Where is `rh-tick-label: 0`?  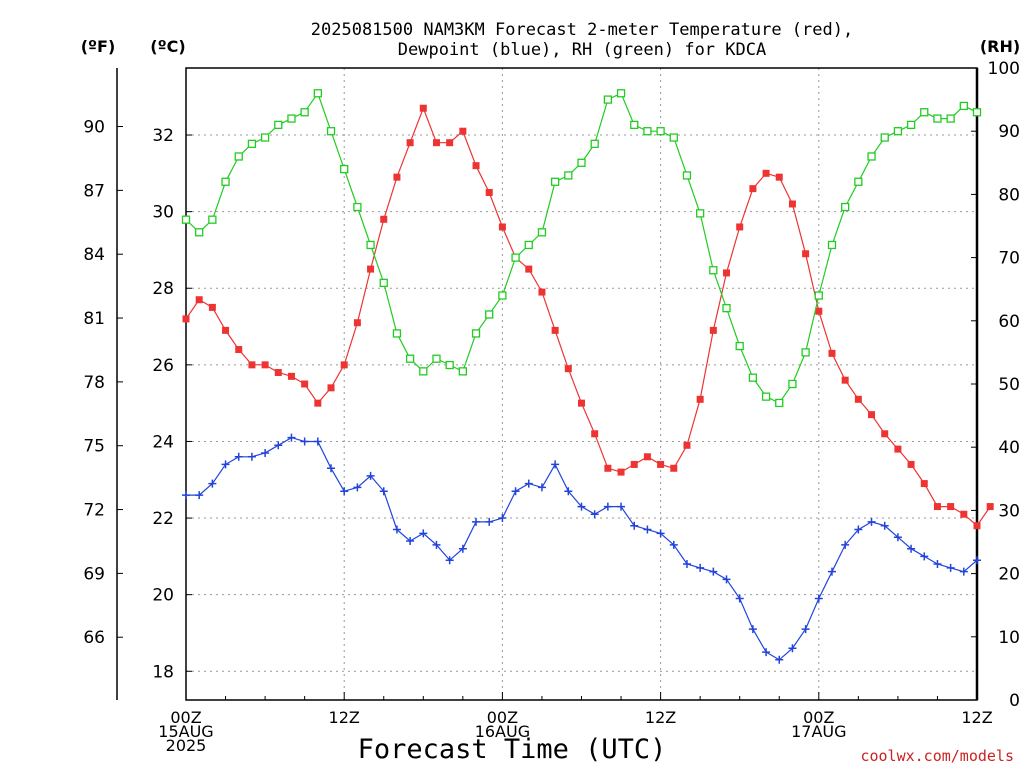 rh-tick-label: 0 is located at coordinates (1014, 701).